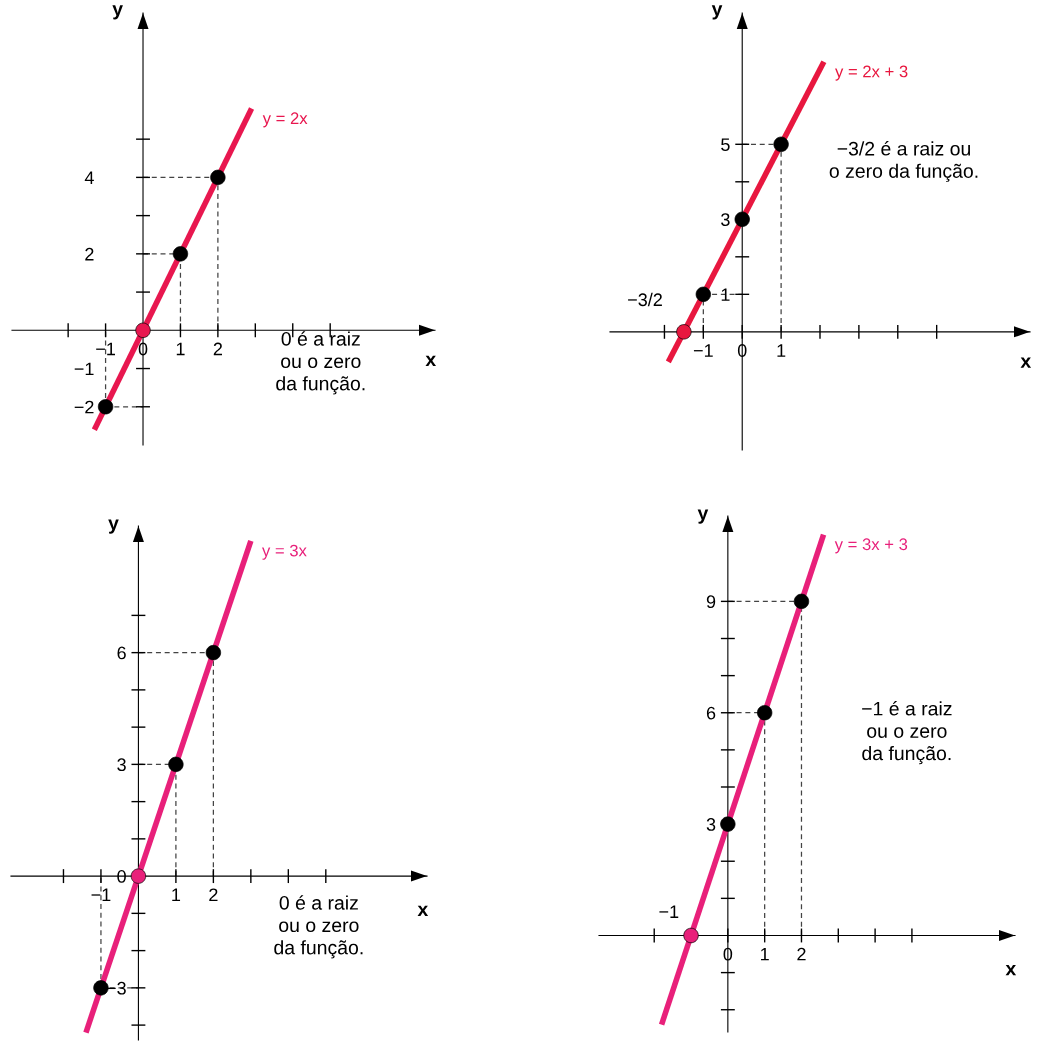 The width and height of the screenshot is (1042, 1043). I want to click on y-tick-label: 1, so click(725, 294).